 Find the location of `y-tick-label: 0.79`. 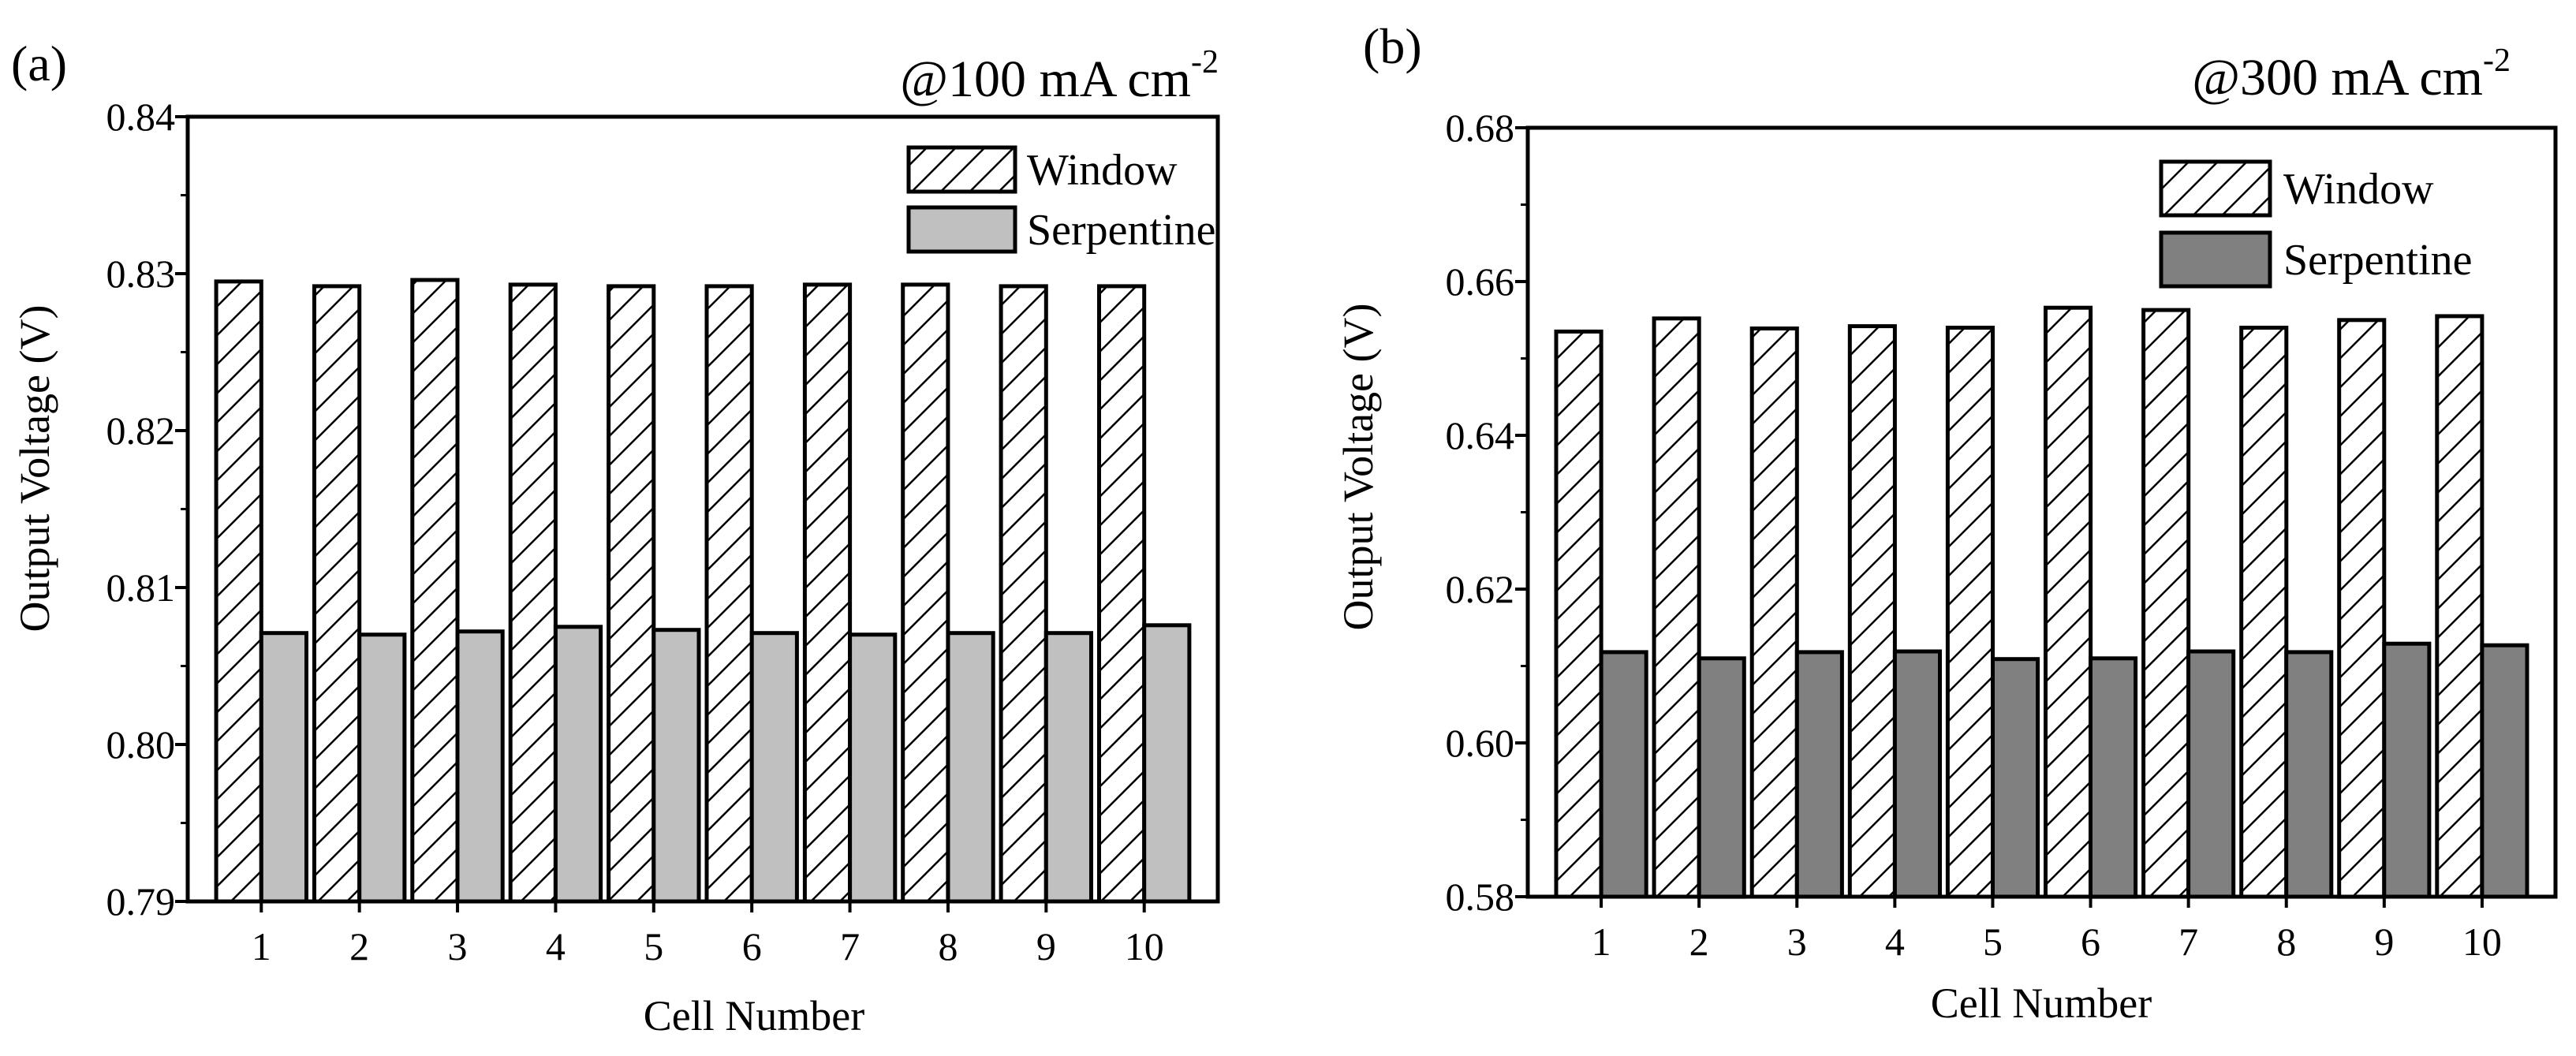

y-tick-label: 0.79 is located at coordinates (141, 902).